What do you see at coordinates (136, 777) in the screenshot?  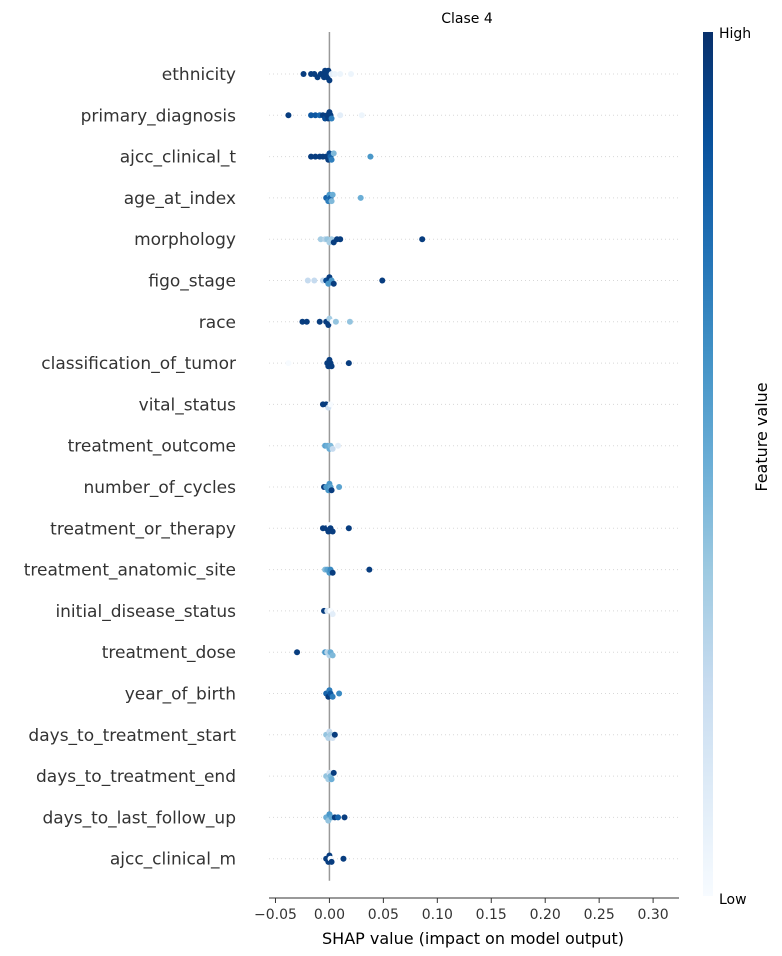 I see `feature-label: days_to_treatment_end` at bounding box center [136, 777].